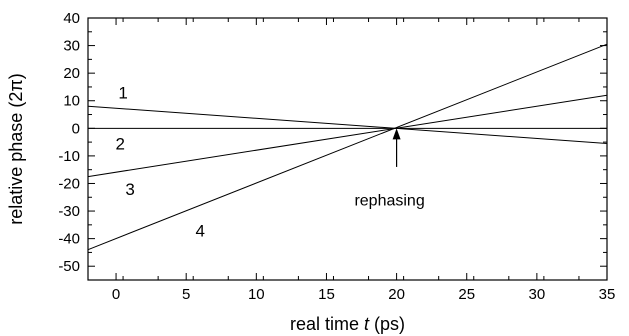 This screenshot has width=629, height=336. What do you see at coordinates (69, 183) in the screenshot?
I see `y-tick-label: -20` at bounding box center [69, 183].